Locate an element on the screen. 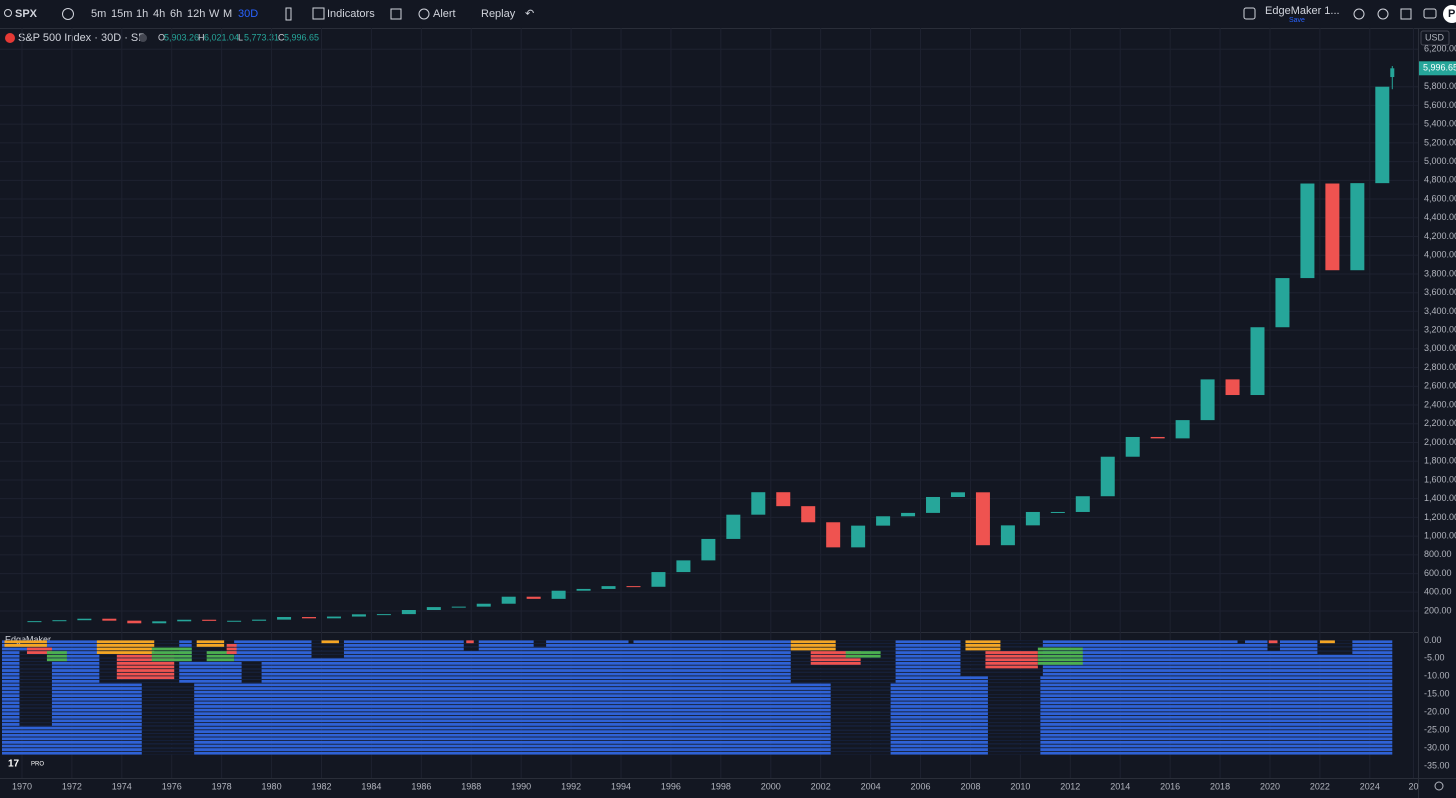  ohlc-value: 5,903.26 is located at coordinates (181, 37).